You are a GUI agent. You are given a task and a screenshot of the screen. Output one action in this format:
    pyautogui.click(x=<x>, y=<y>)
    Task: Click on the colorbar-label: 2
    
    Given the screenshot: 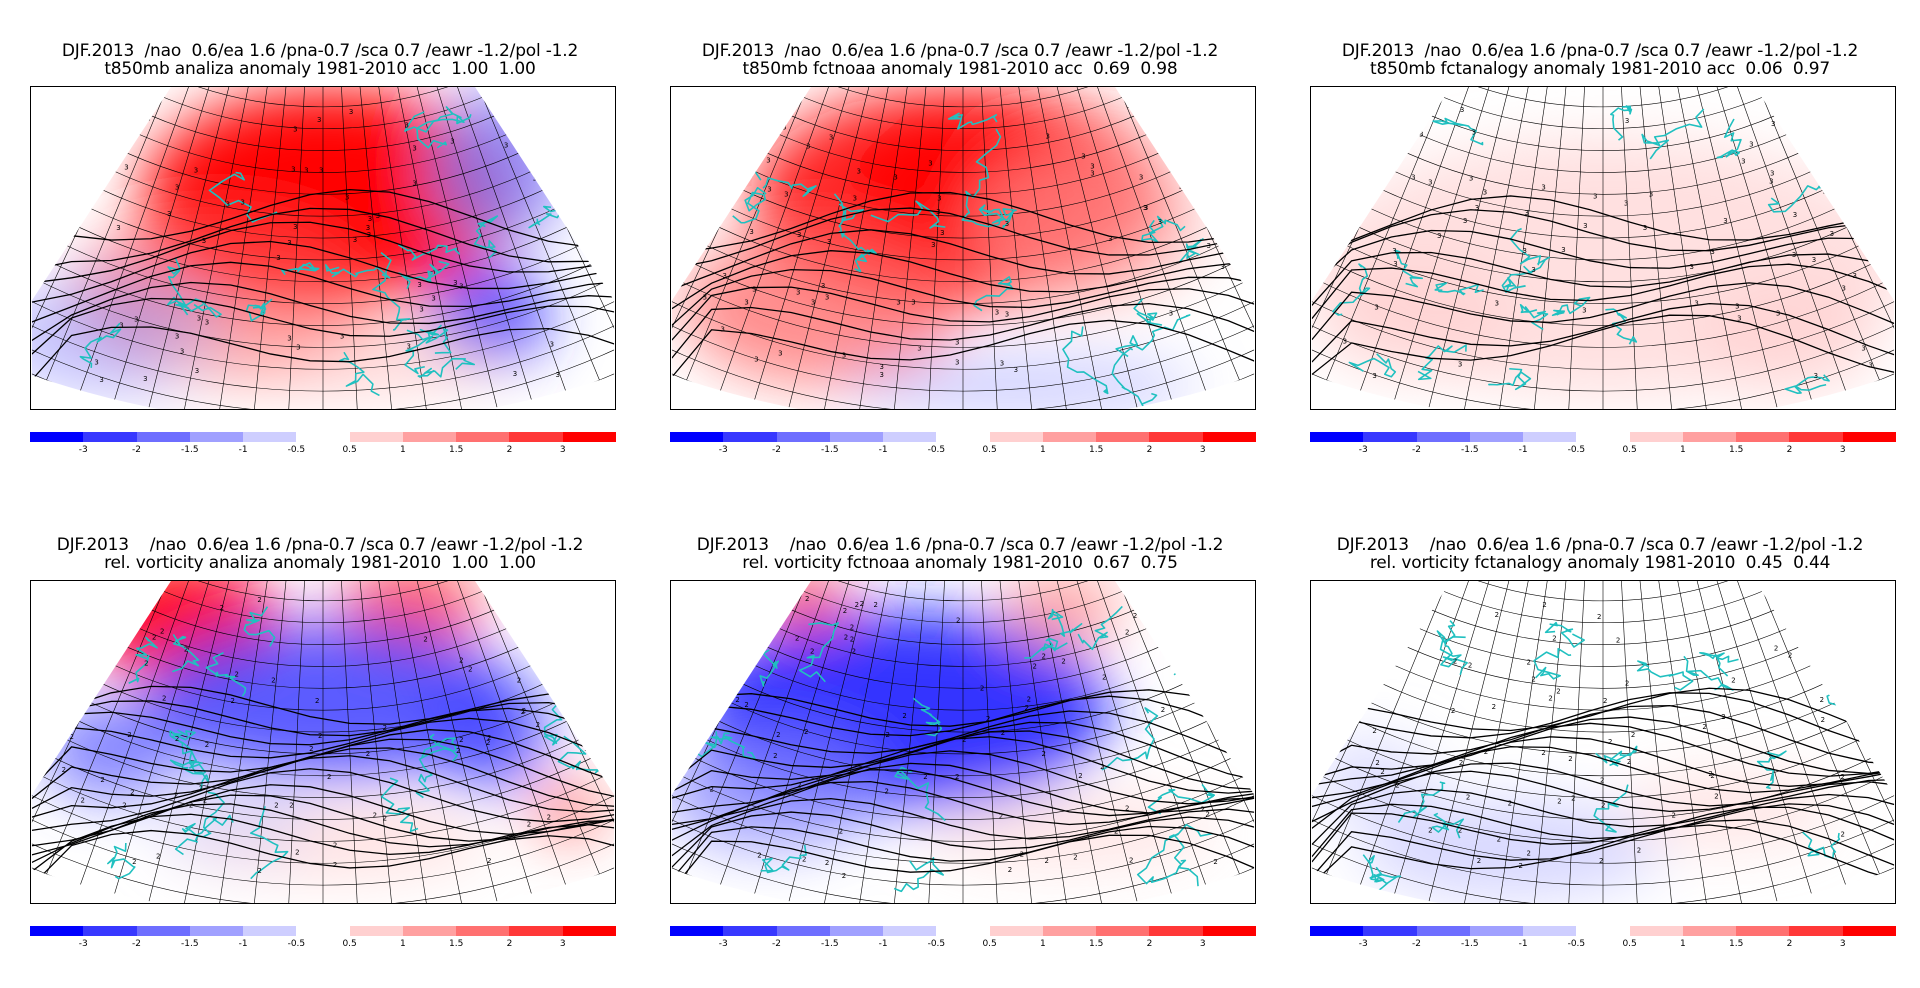 What is the action you would take?
    pyautogui.click(x=1789, y=450)
    